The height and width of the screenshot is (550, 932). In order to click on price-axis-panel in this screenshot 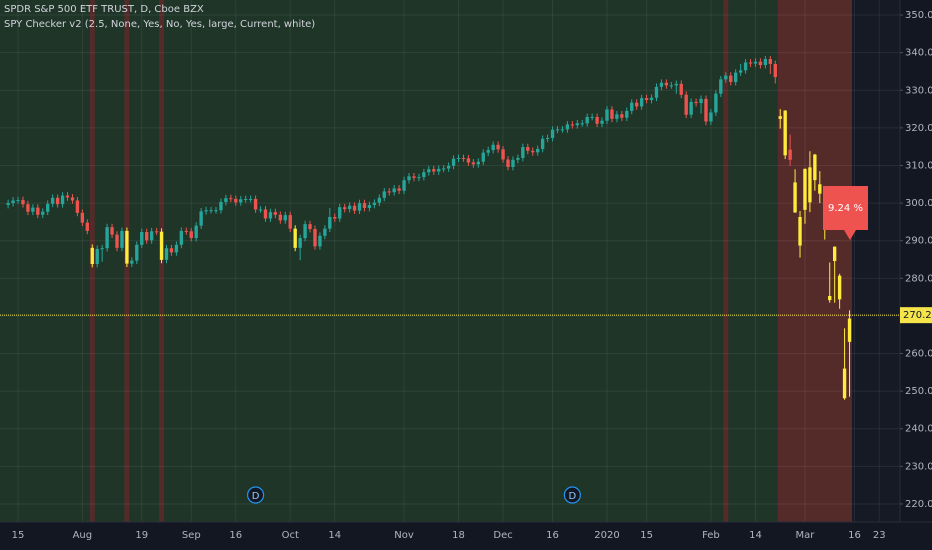, I will do `click(916, 275)`.